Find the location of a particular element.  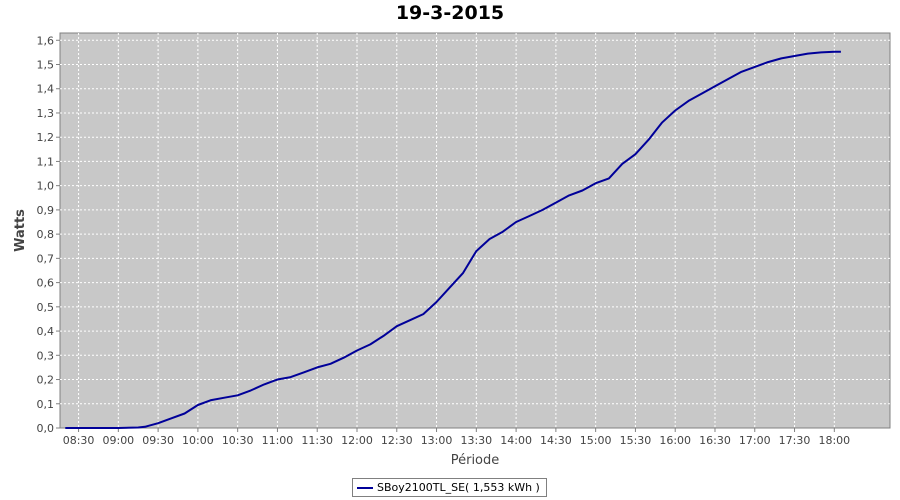

x-tick-label: 13:00 is located at coordinates (437, 440).